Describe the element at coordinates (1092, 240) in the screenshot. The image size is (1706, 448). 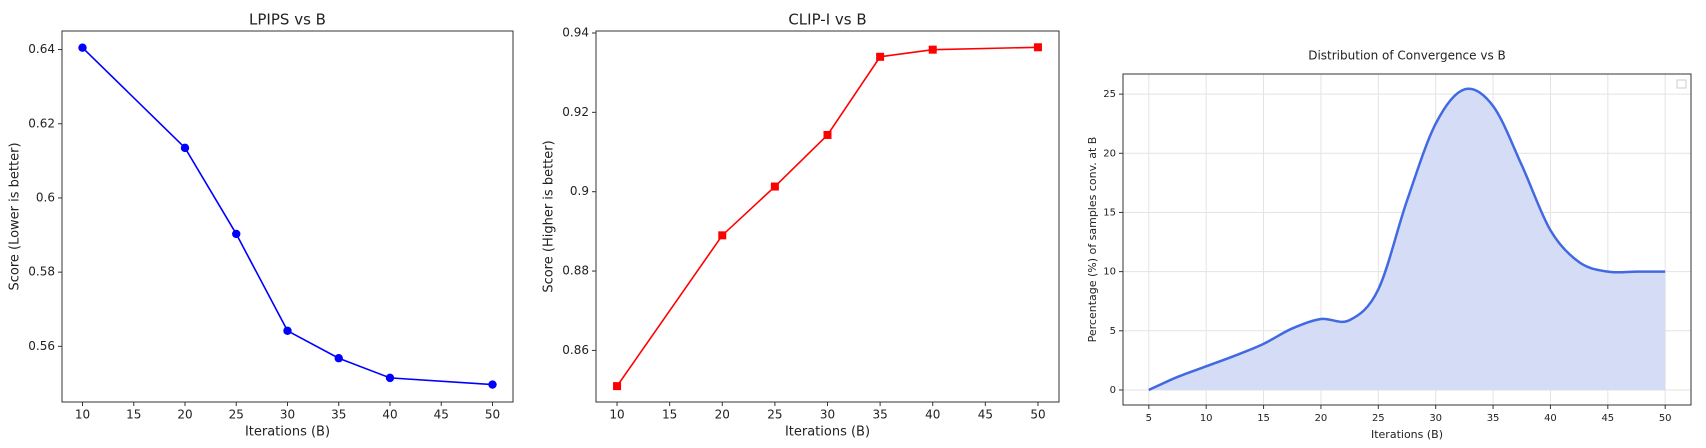
I see `y-axis-label: Percentage (%) of samples conv. at B` at that location.